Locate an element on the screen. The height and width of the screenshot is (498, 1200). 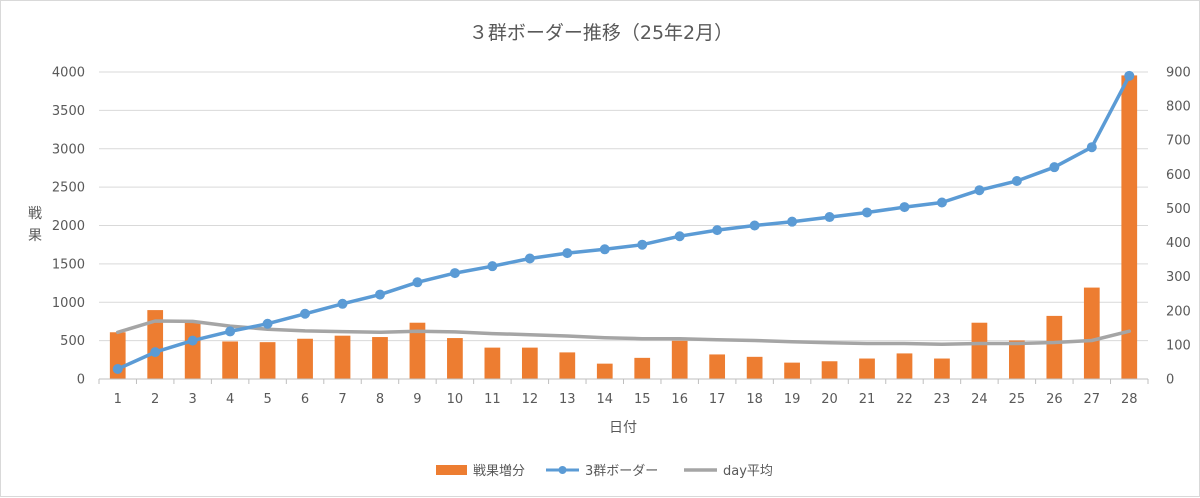
y-tick-label: 0 is located at coordinates (81, 380).